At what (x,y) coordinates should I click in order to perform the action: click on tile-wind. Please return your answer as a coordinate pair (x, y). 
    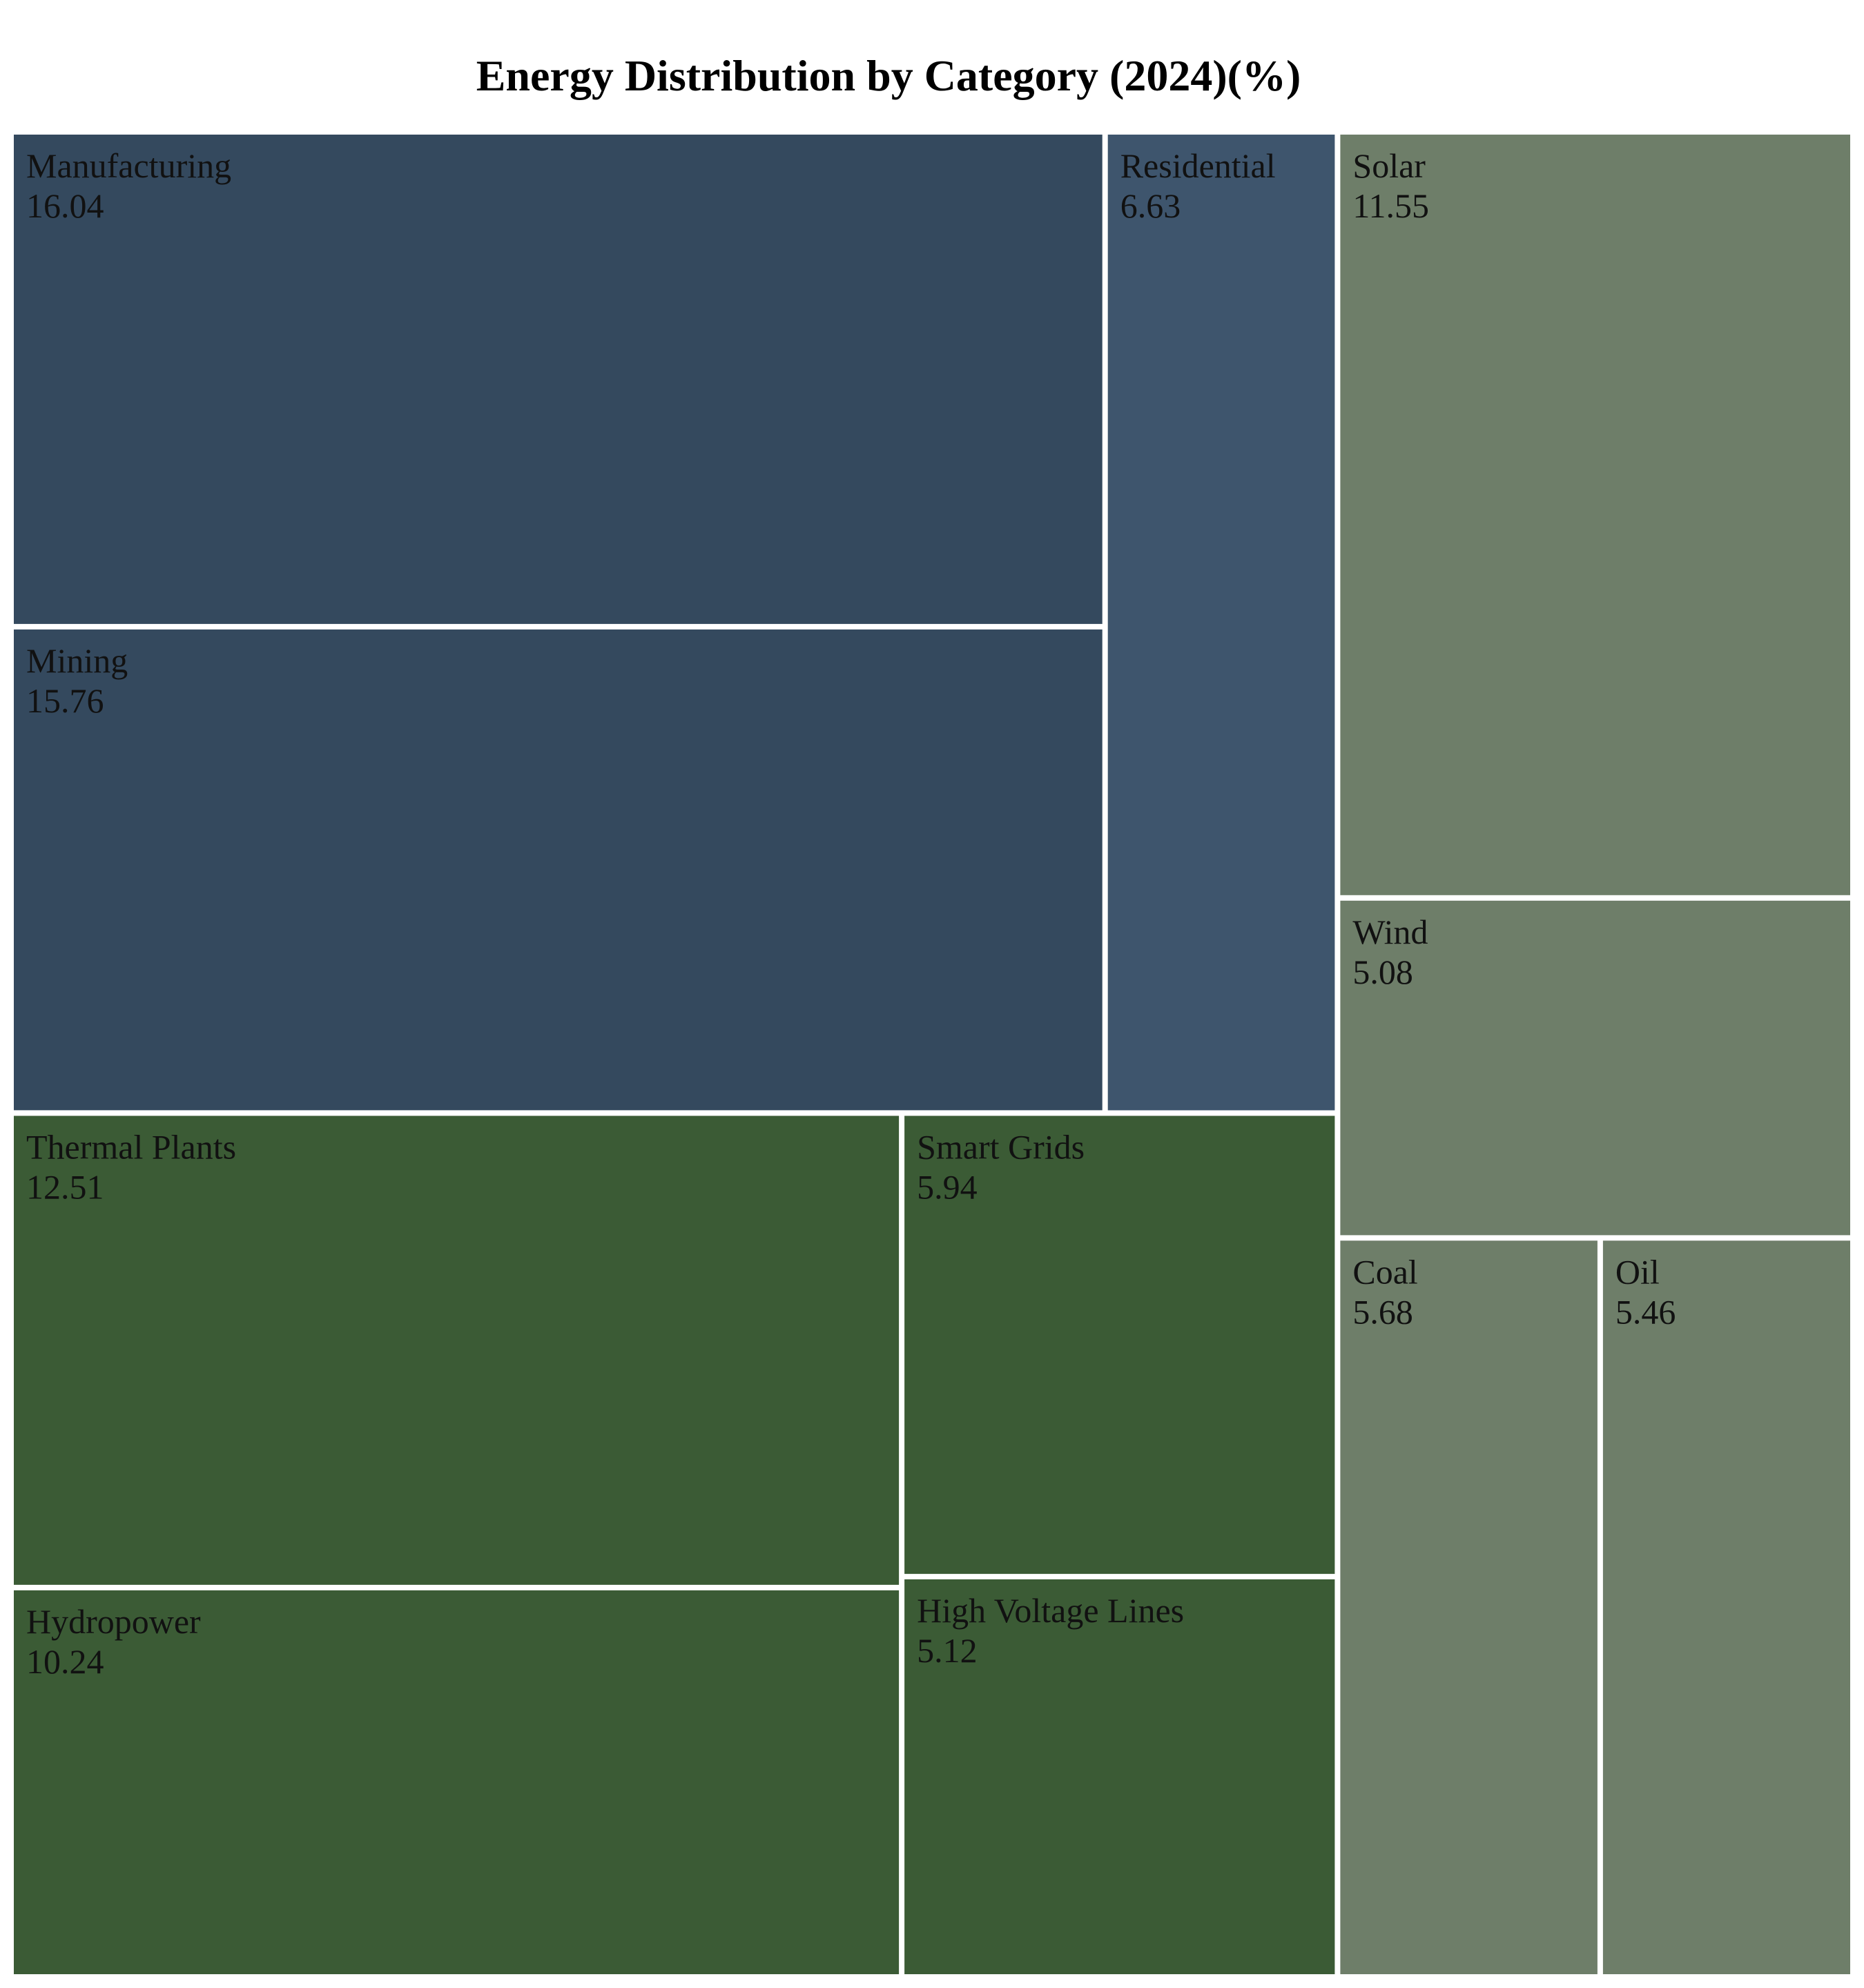
    Looking at the image, I should click on (1595, 1068).